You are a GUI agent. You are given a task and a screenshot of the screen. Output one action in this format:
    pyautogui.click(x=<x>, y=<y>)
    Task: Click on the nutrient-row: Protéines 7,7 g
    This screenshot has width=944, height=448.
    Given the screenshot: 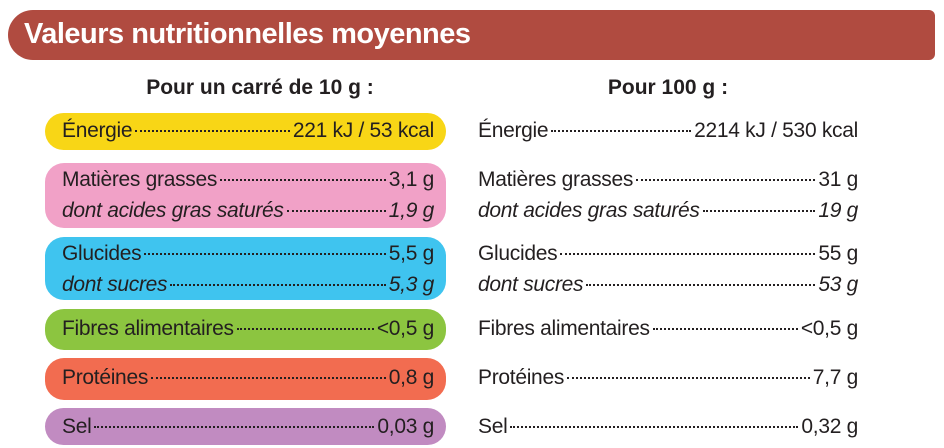 What is the action you would take?
    pyautogui.click(x=668, y=378)
    